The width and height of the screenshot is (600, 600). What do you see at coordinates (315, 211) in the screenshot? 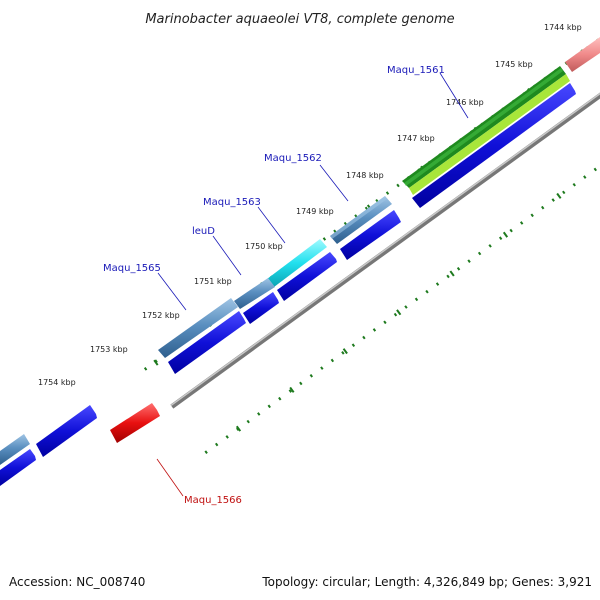
I see `kbp-label: 1749 kbp` at bounding box center [315, 211].